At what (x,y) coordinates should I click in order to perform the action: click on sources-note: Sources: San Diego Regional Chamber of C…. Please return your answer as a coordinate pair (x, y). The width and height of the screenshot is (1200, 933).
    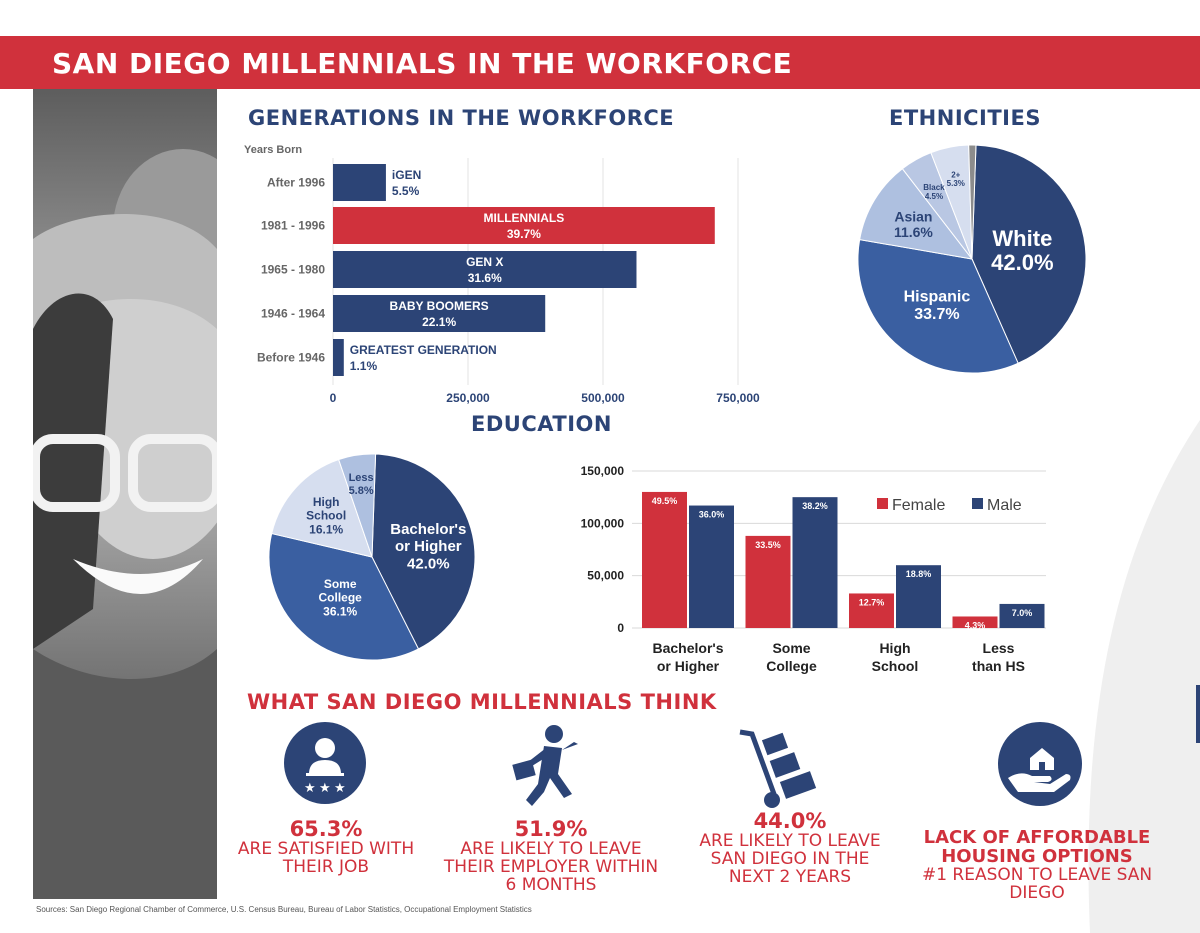
    Looking at the image, I should click on (284, 909).